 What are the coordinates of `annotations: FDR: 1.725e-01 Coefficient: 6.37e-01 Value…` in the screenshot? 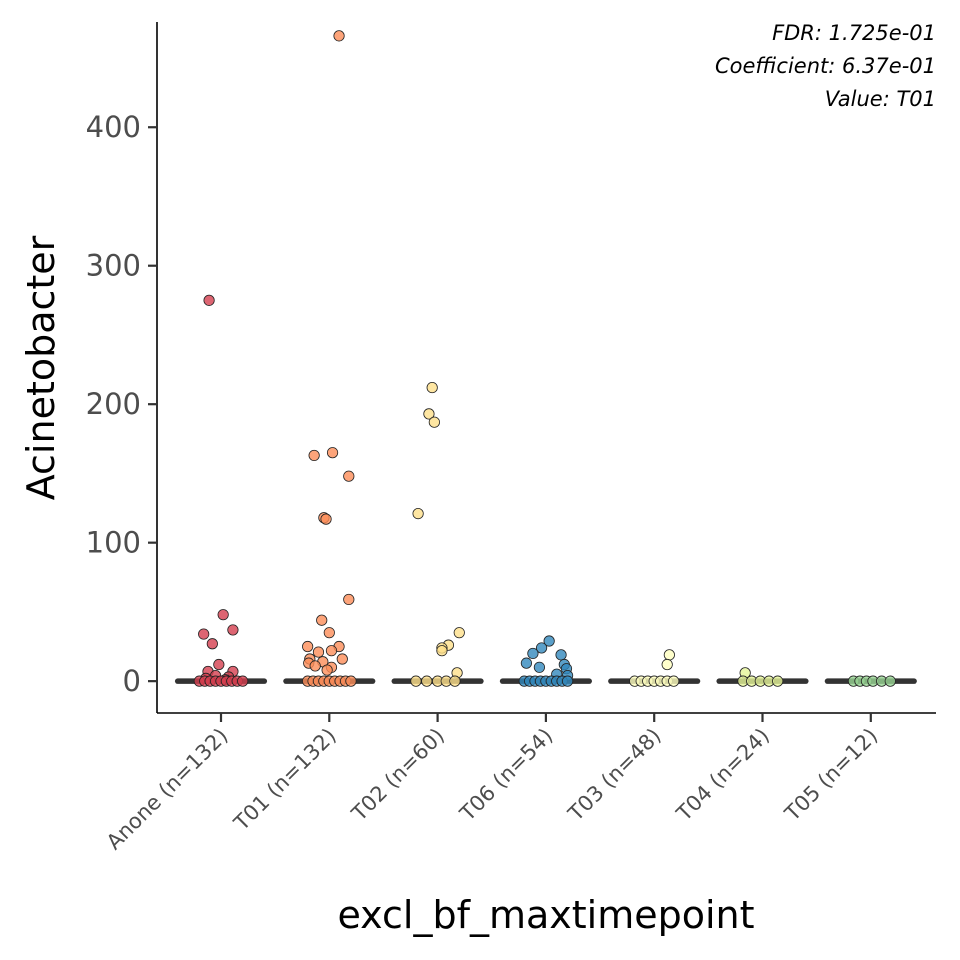 It's located at (825, 66).